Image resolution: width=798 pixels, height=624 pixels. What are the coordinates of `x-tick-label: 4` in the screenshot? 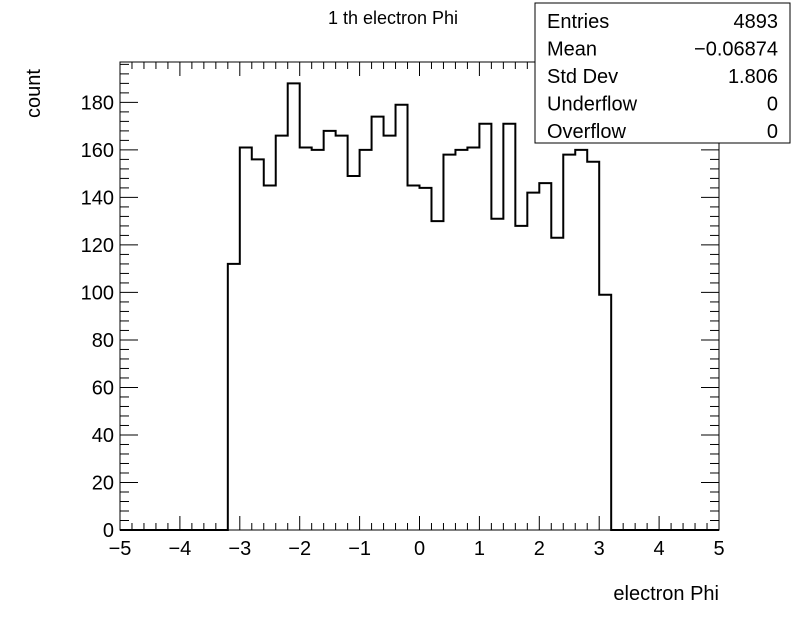 It's located at (659, 549).